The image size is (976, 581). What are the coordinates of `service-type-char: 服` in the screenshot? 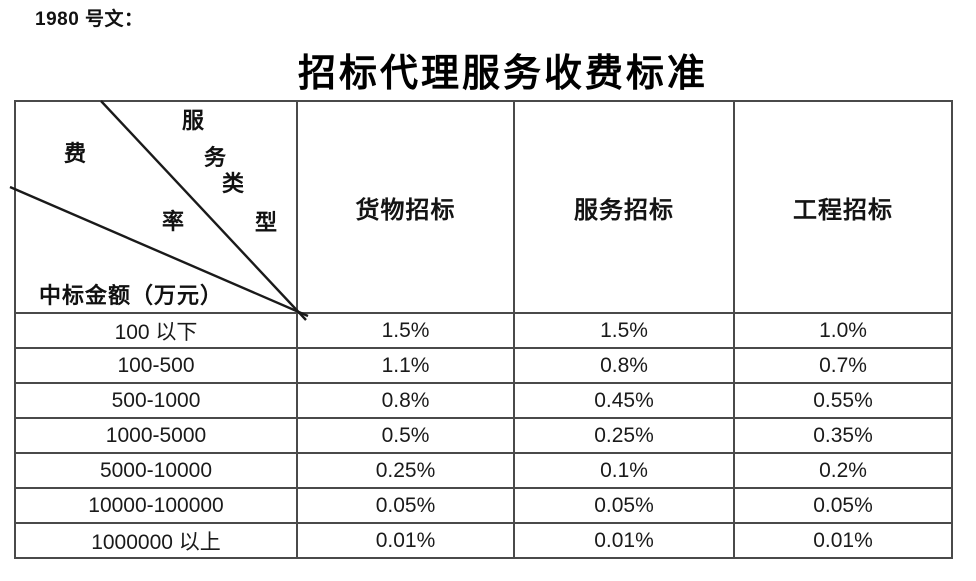 It's located at (193, 120).